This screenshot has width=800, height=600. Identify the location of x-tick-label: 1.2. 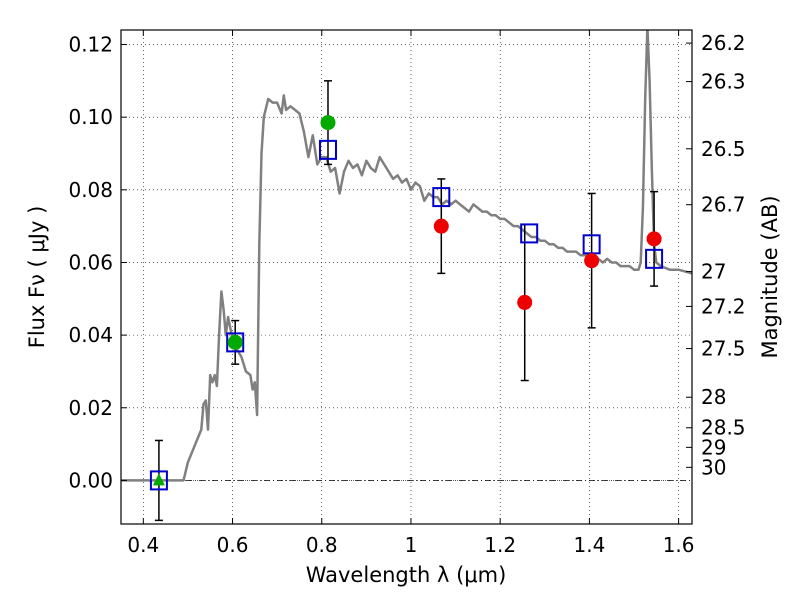
(500, 545).